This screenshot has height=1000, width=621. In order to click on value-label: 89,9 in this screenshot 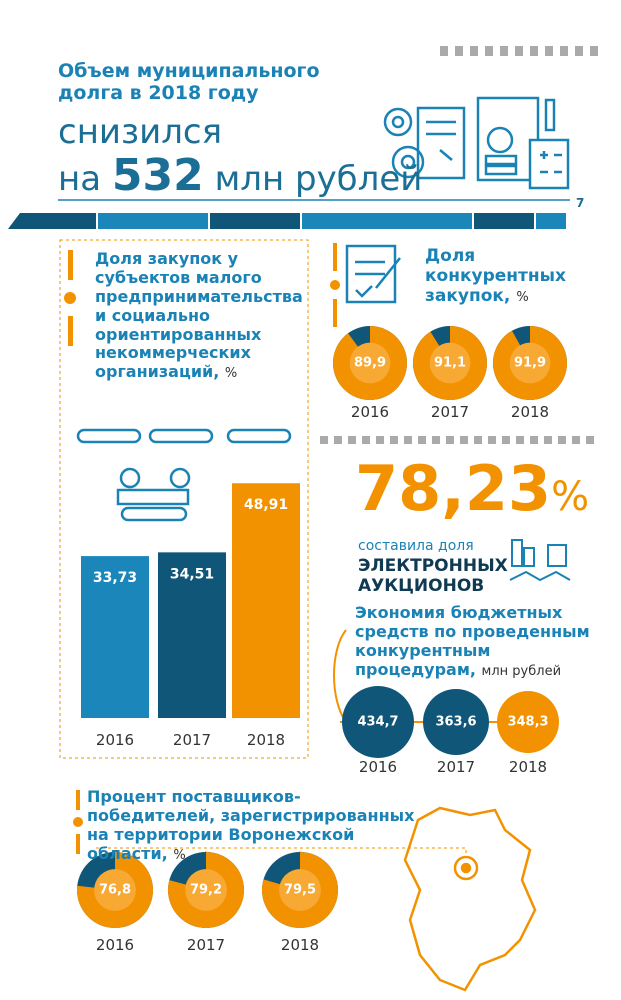, I will do `click(370, 363)`.